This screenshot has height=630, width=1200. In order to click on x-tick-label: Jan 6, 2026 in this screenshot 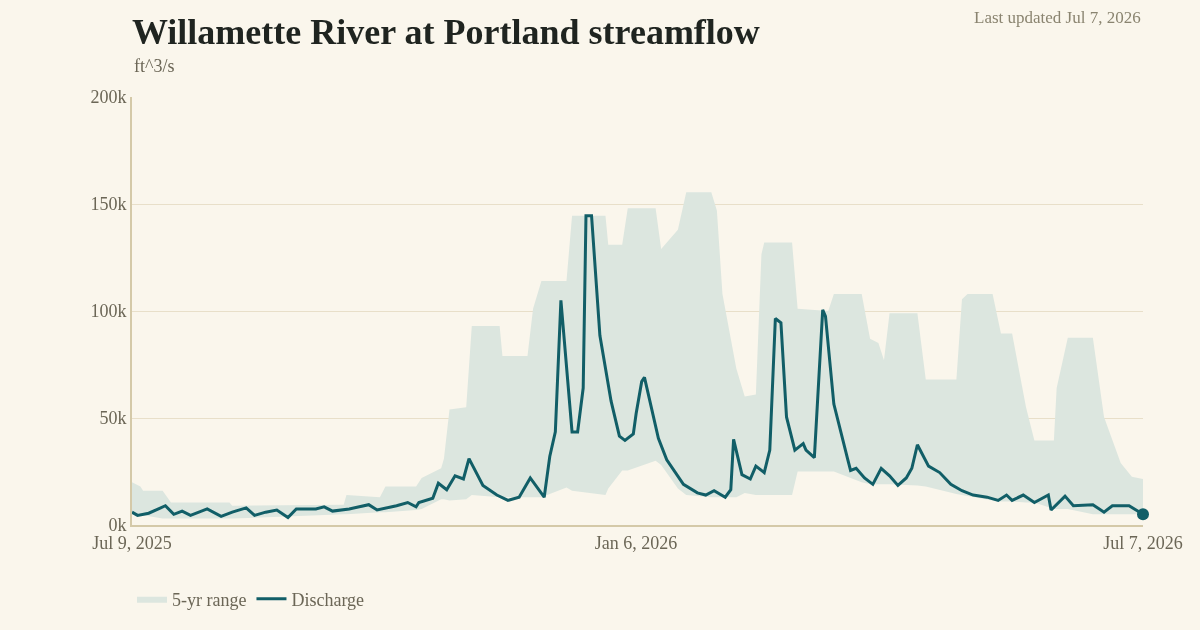, I will do `click(636, 542)`.